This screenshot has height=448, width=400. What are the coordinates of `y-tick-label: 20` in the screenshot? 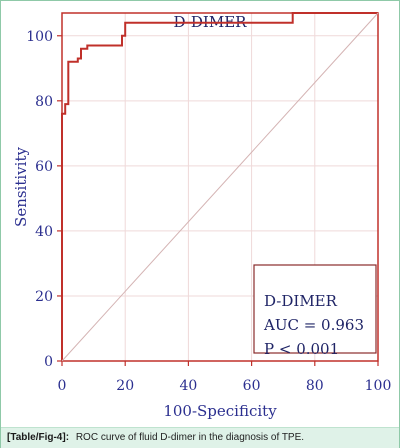 It's located at (44, 297).